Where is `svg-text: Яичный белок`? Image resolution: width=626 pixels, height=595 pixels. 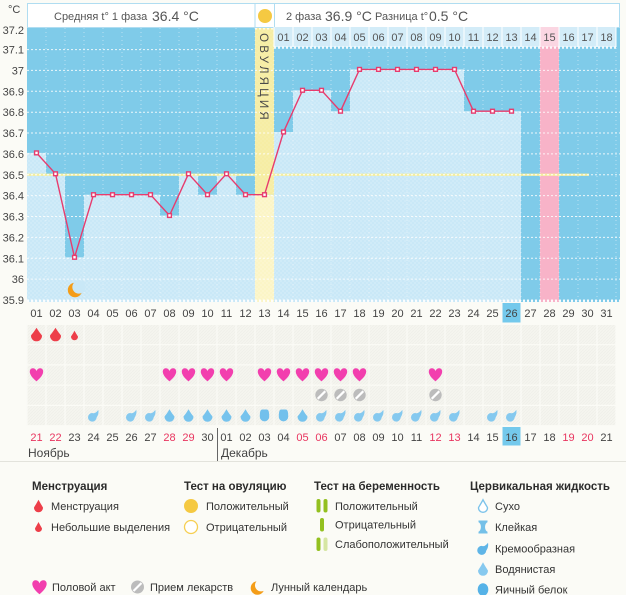
svg-text: Яичный белок is located at coordinates (531, 590).